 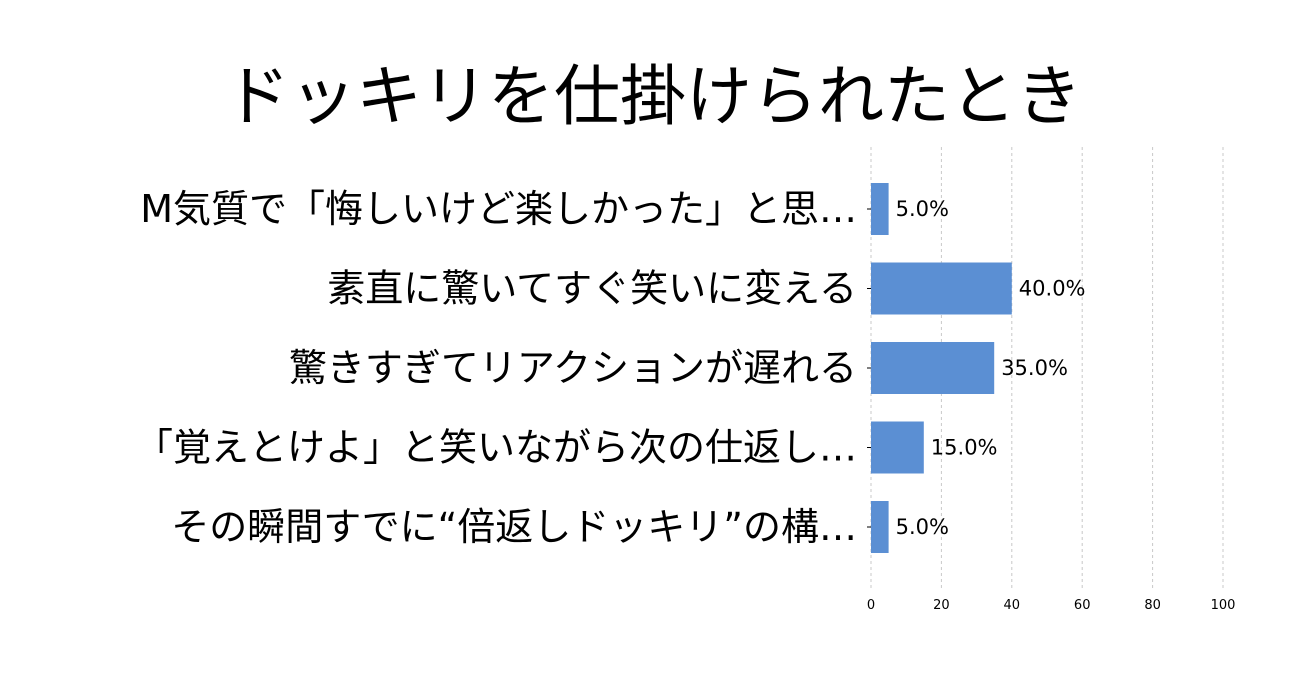 I want to click on value-labels: 5.0% 40.0% 35.0% 15.0% 5.0%, so click(x=991, y=368).